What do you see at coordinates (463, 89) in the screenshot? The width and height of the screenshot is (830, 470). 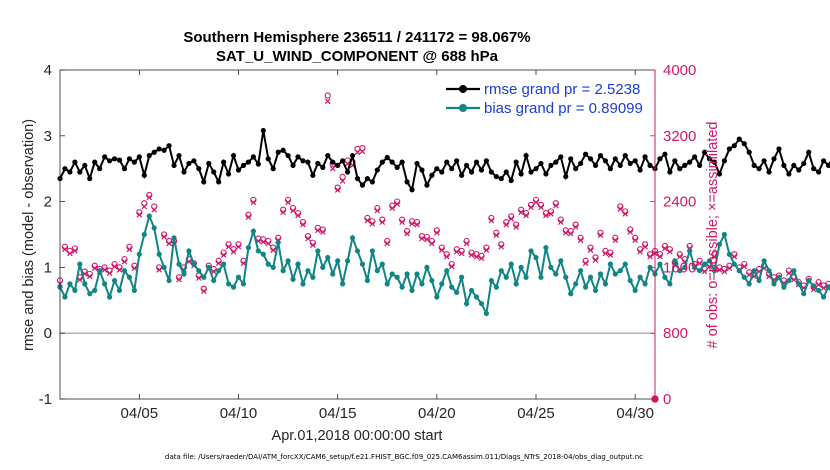 I see `legend-rmse-marker` at bounding box center [463, 89].